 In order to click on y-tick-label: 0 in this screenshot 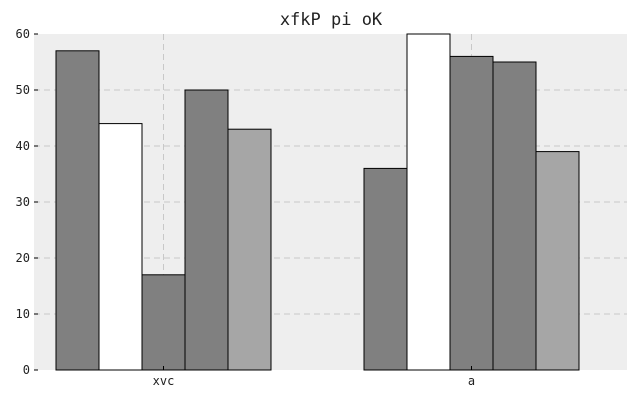, I will do `click(26, 370)`.